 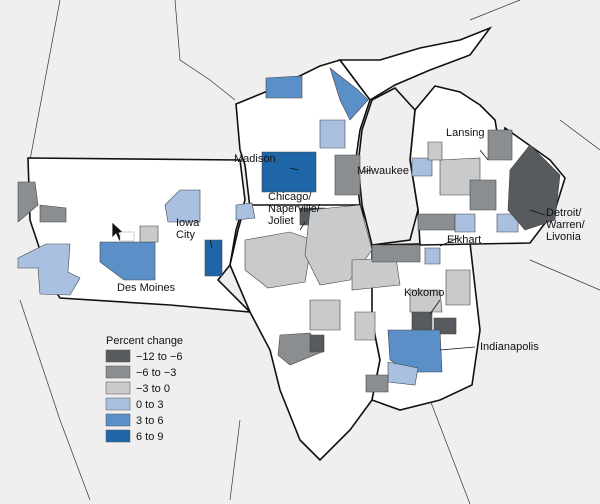 I want to click on lake-michigan, so click(x=388, y=166).